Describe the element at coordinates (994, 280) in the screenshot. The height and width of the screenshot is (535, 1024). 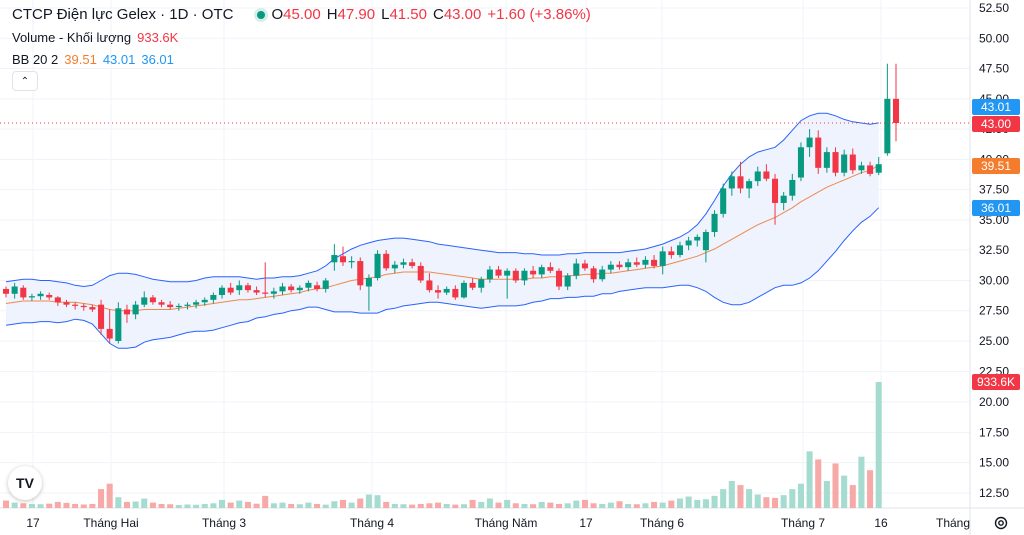
I see `price-tick-label: 30.00` at that location.